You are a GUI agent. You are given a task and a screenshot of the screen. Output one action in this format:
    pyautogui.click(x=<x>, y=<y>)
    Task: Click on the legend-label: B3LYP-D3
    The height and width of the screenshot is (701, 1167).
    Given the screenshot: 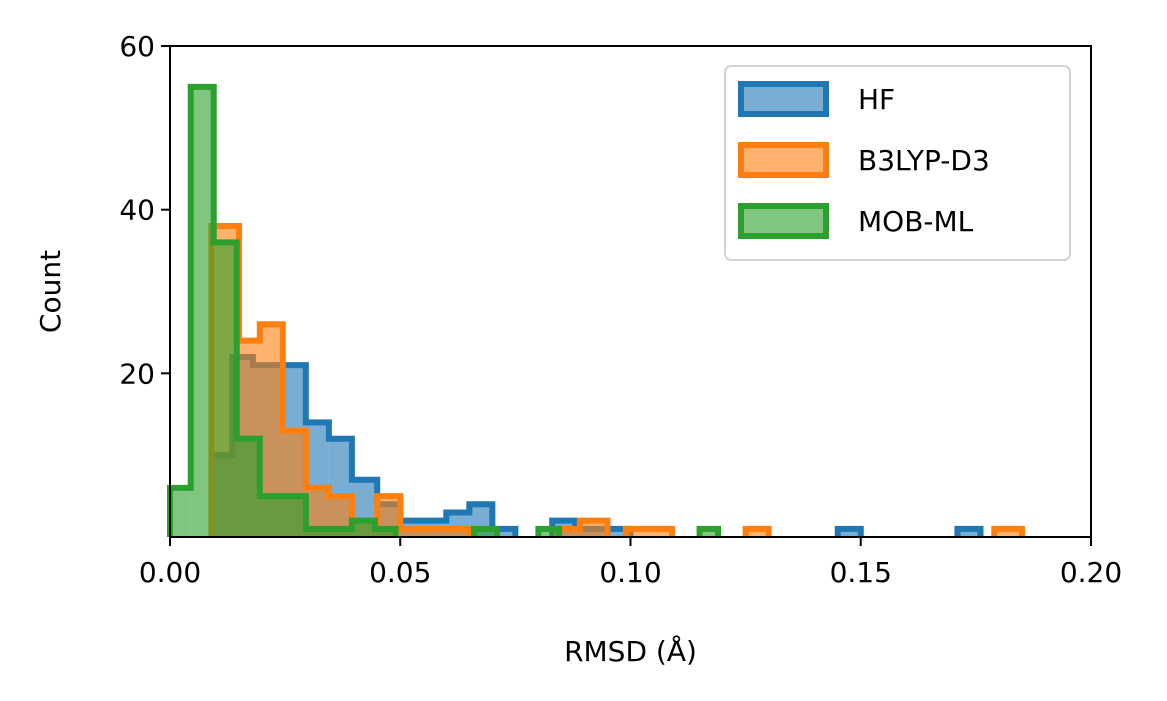 What is the action you would take?
    pyautogui.click(x=924, y=160)
    